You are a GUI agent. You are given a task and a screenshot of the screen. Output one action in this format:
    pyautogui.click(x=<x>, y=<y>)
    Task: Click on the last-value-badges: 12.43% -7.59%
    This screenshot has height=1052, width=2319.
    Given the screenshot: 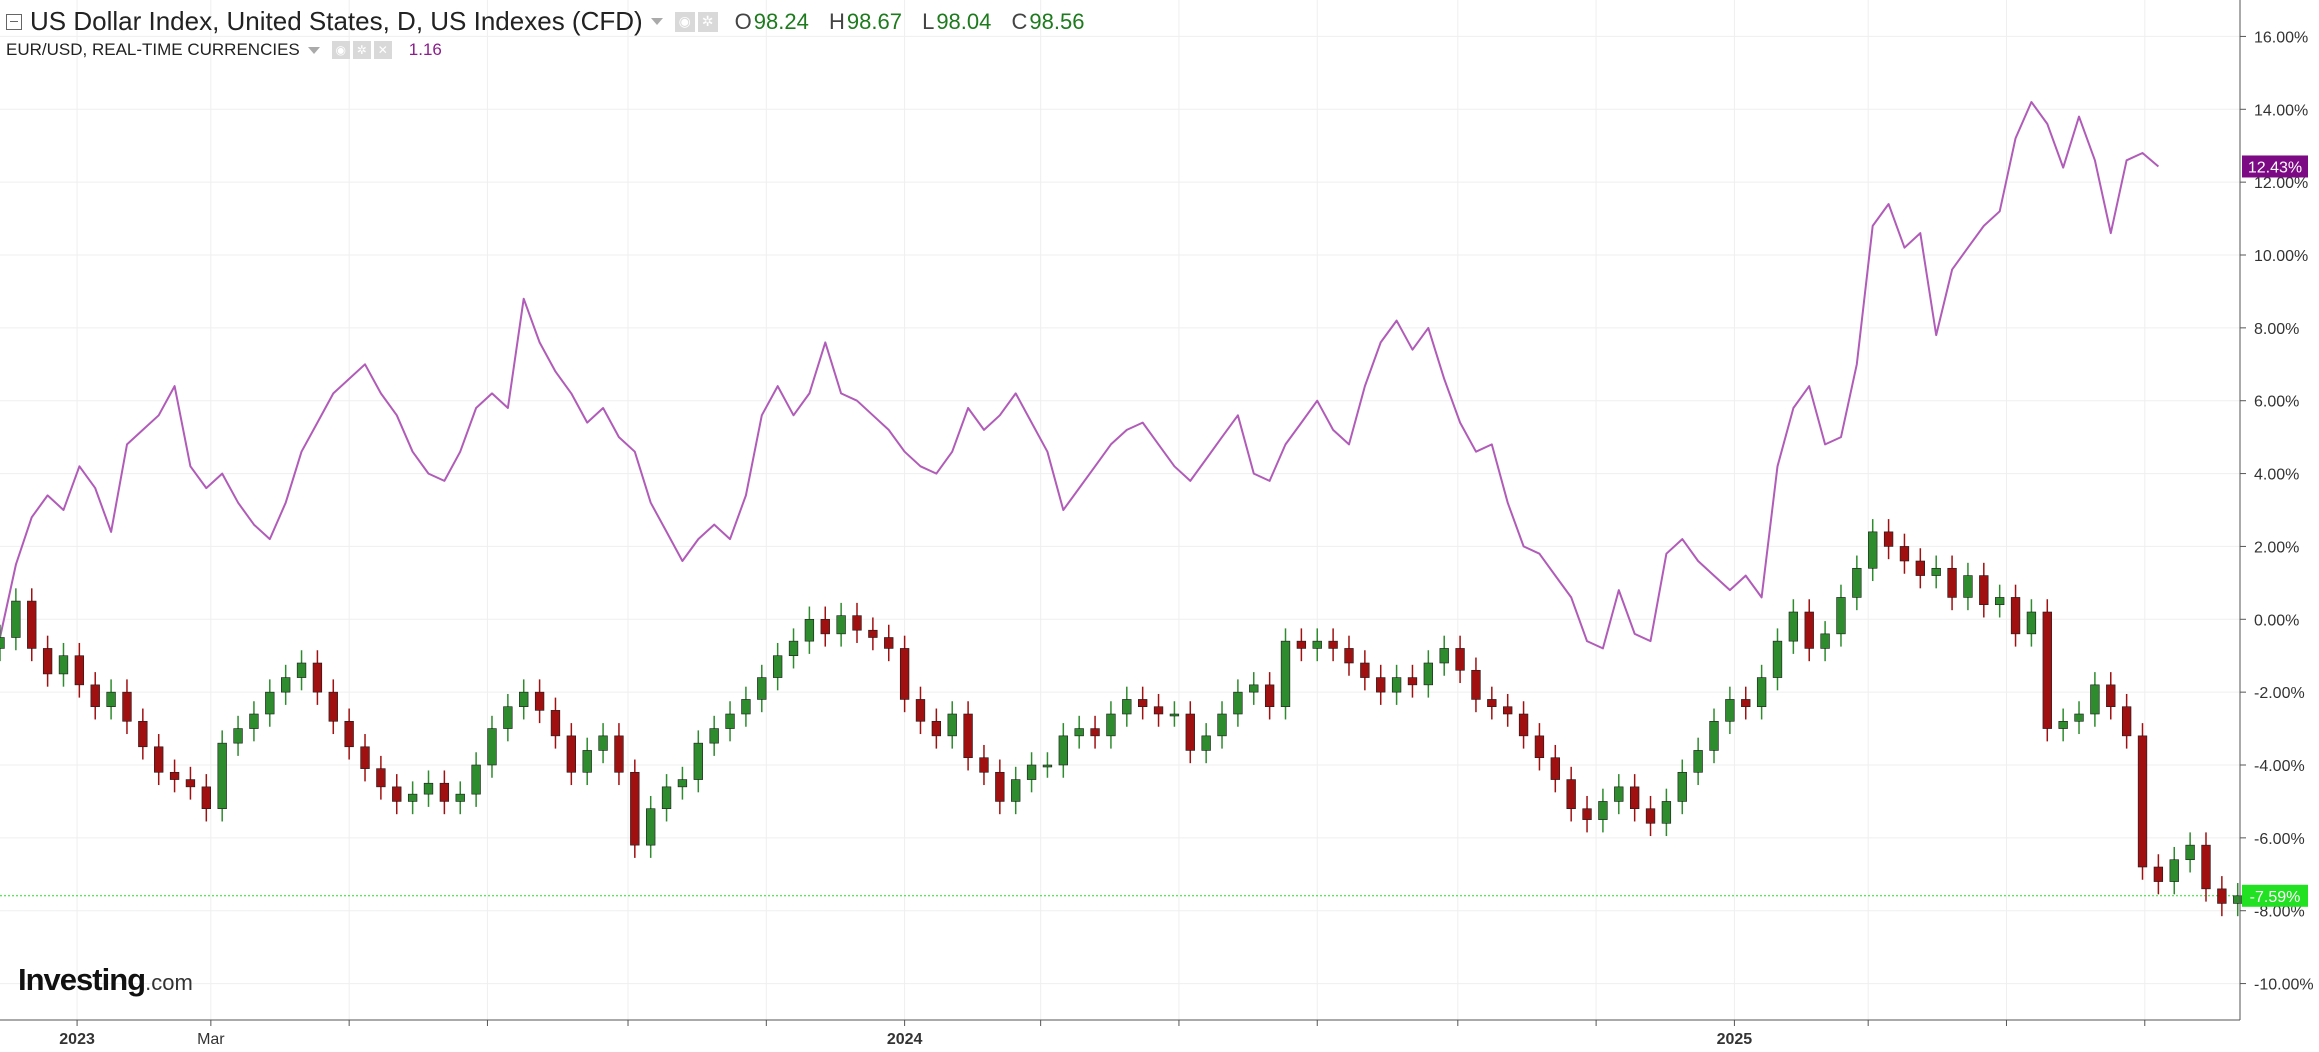 What is the action you would take?
    pyautogui.click(x=2275, y=531)
    